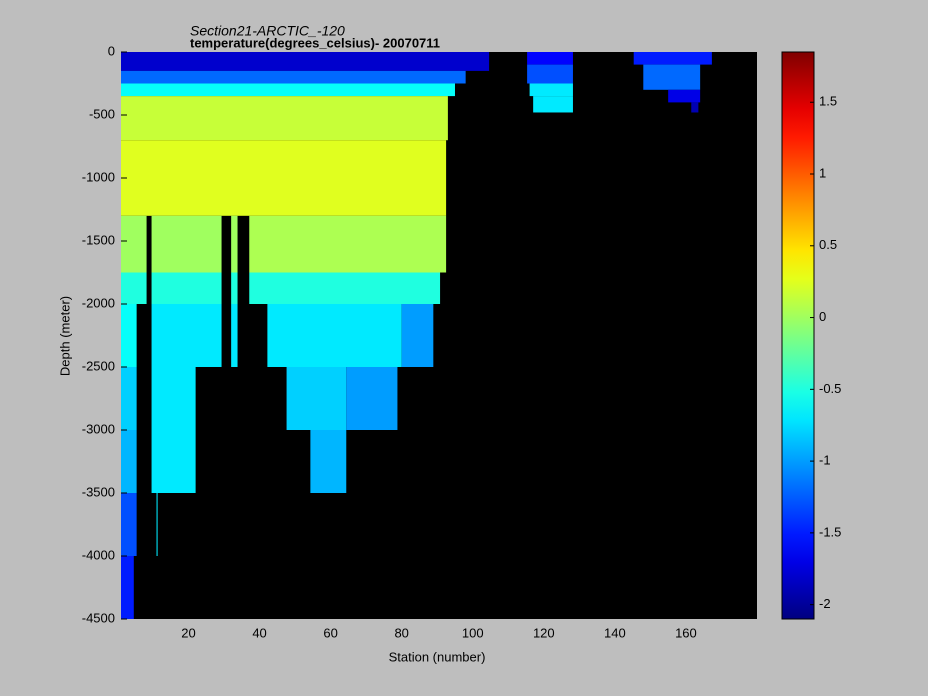  Describe the element at coordinates (828, 244) in the screenshot. I see `colorbar-tick-label: 0.5` at that location.